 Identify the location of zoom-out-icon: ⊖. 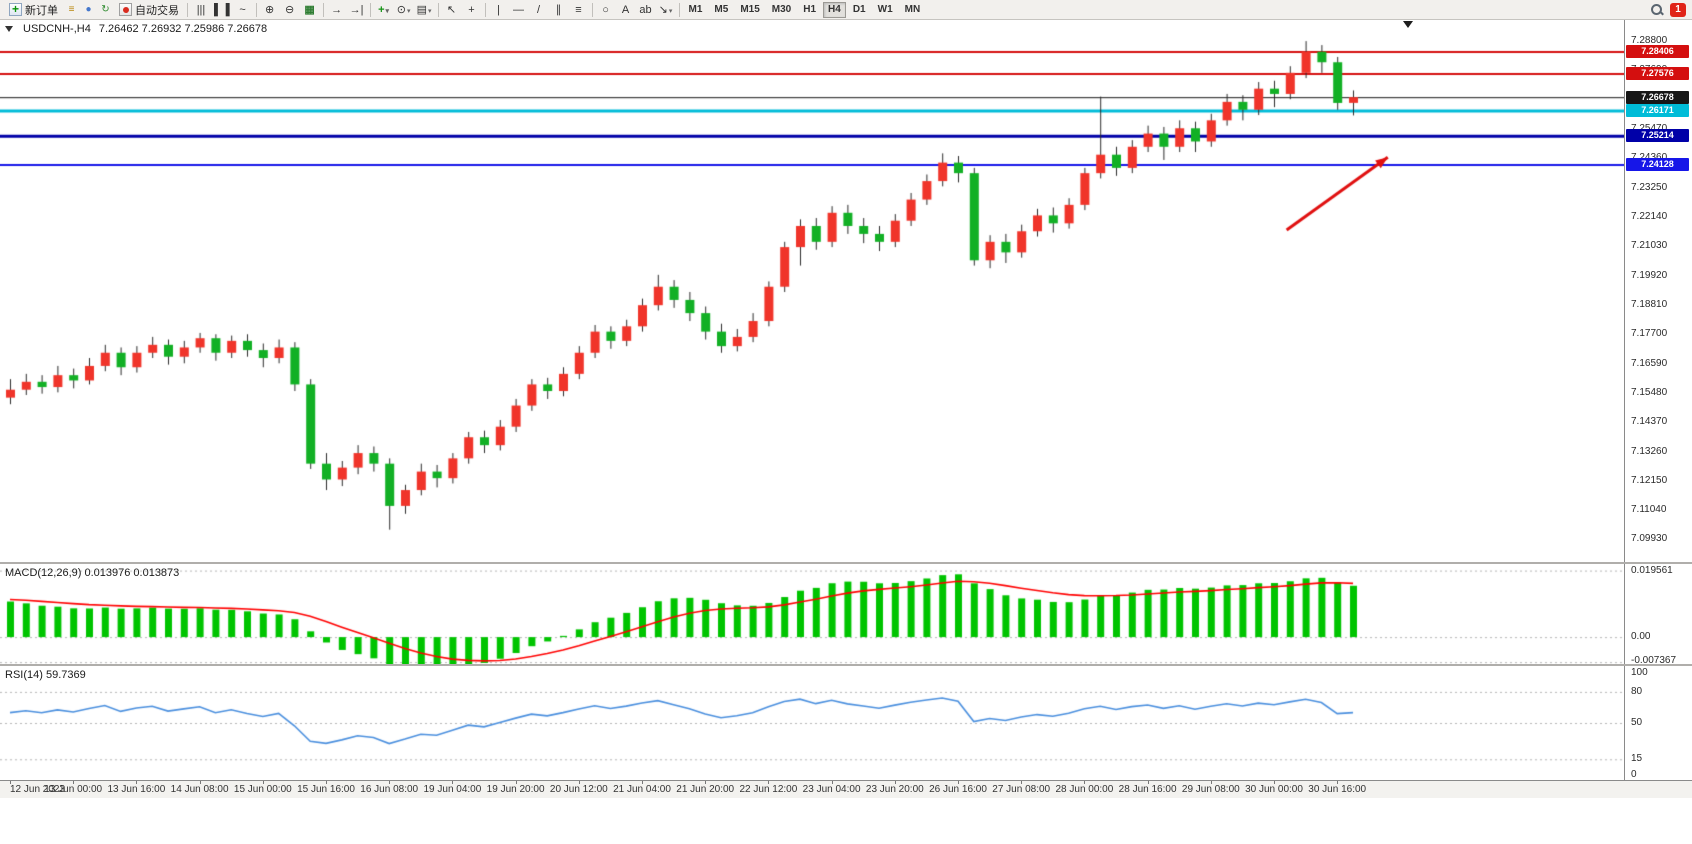
(290, 9).